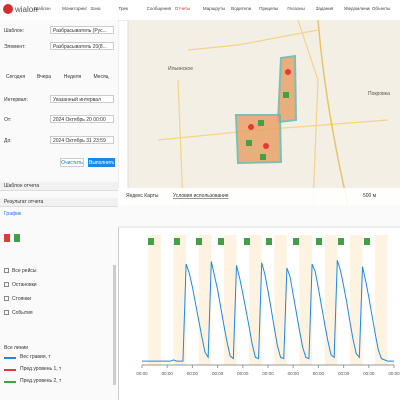 The image size is (400, 400). What do you see at coordinates (101, 162) in the screenshot?
I see `run-button: Выполнить` at bounding box center [101, 162].